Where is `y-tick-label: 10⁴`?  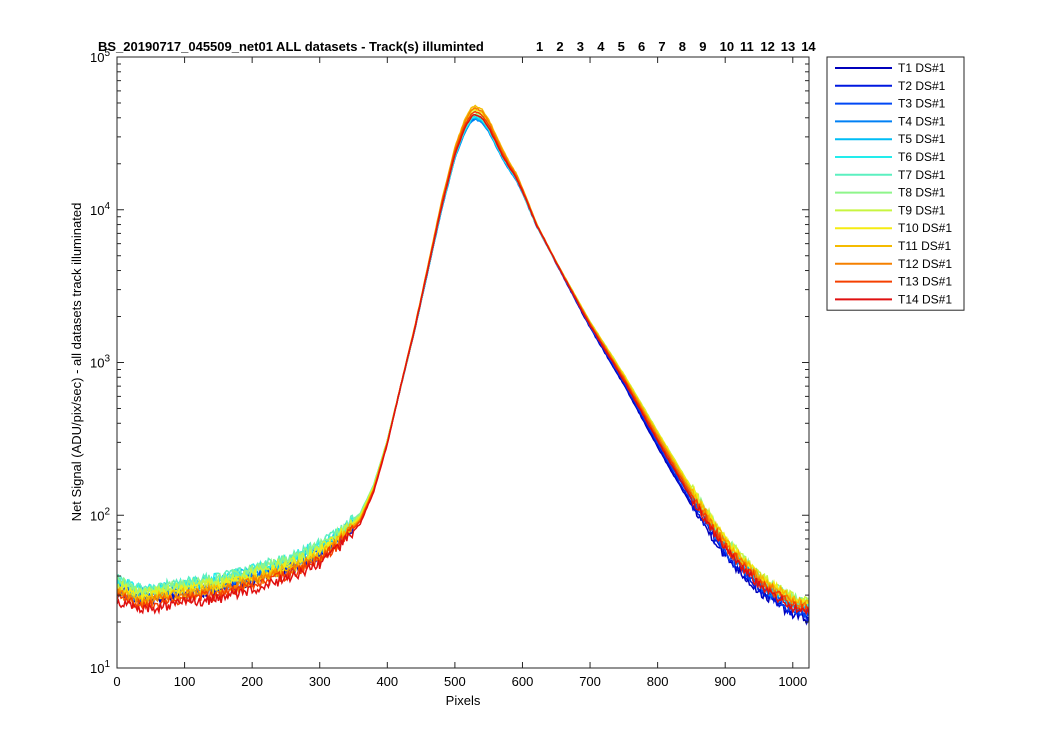
y-tick-label: 10⁴ is located at coordinates (100, 209).